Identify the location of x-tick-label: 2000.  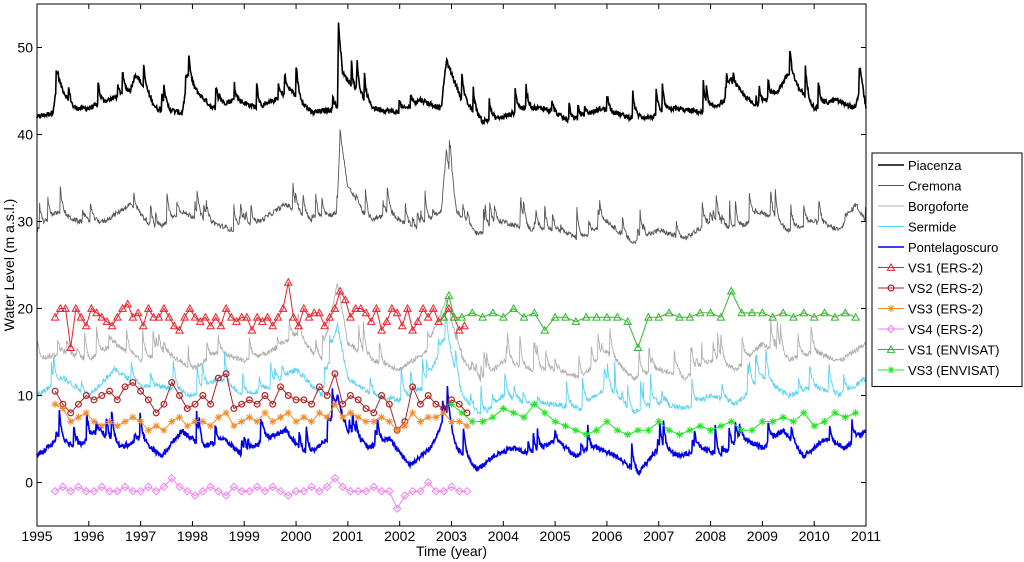
(295, 536).